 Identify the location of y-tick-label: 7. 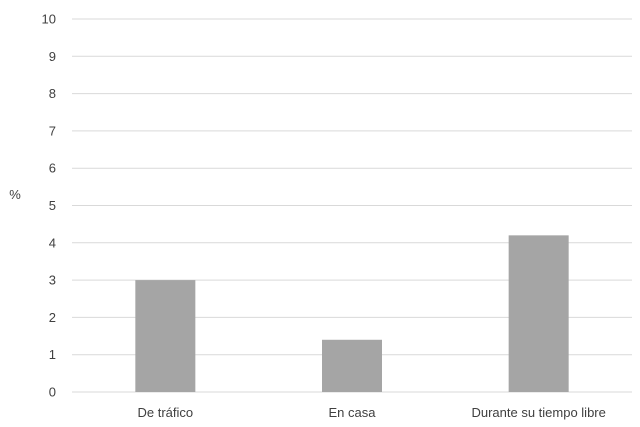
(52, 130).